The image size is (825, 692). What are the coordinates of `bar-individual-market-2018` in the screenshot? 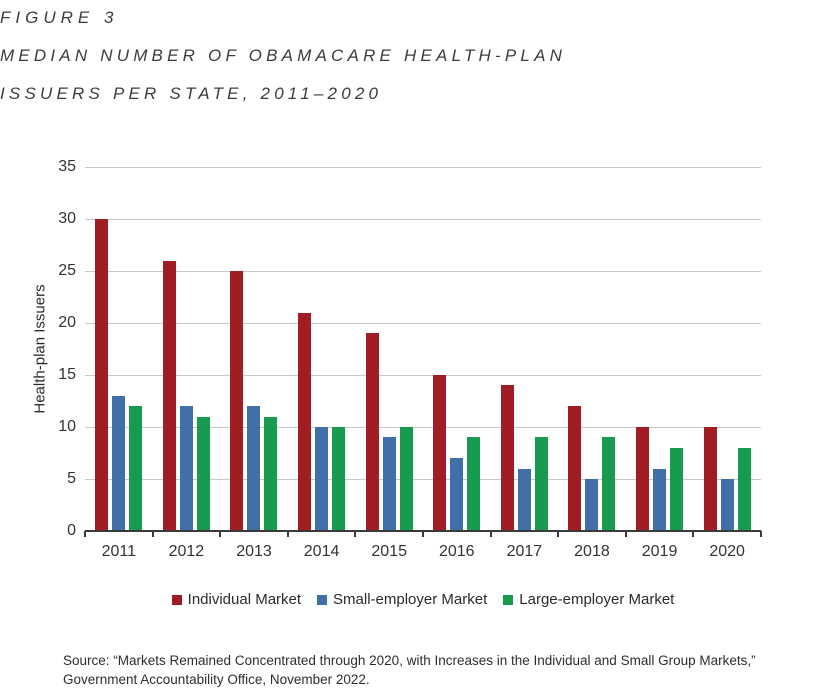 It's located at (575, 468).